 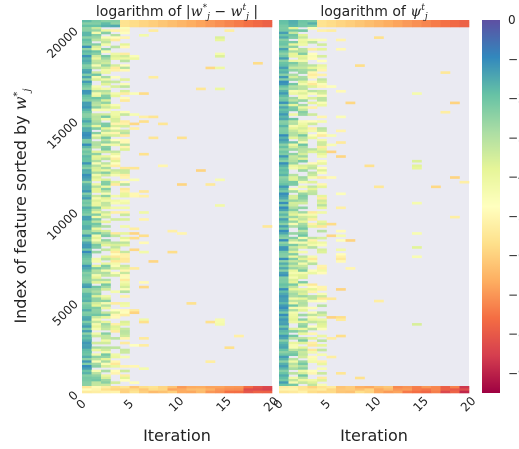 I want to click on y-tick-label: 20000, so click(x=62, y=42).